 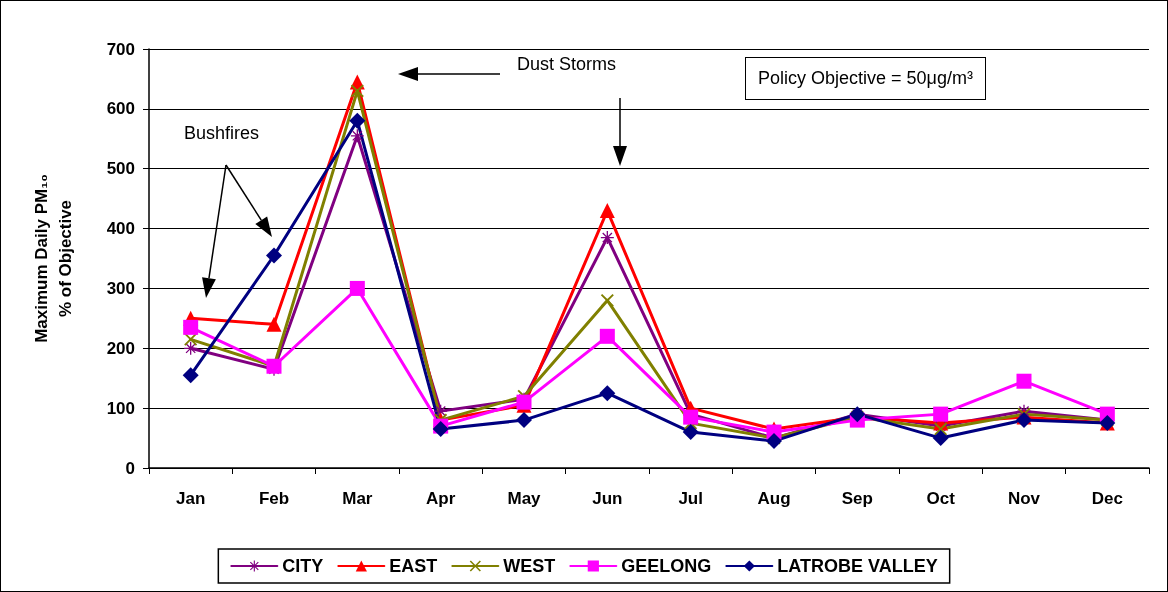 I want to click on y-tick-label: 300, so click(x=120, y=288).